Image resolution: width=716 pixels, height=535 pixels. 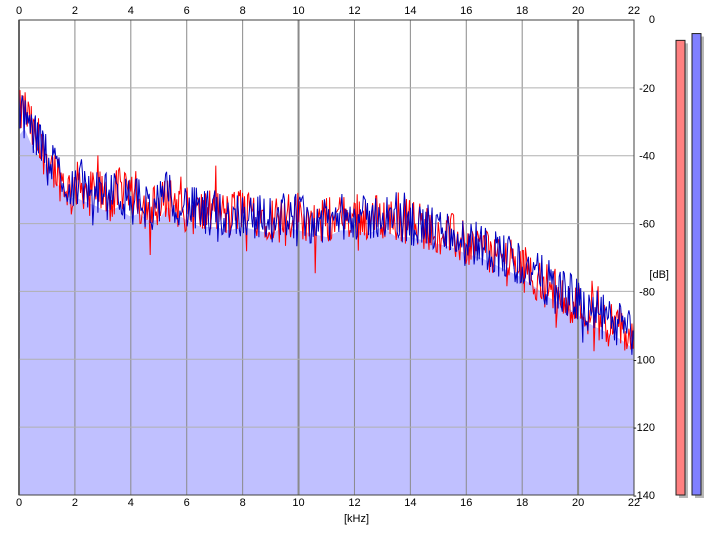 I want to click on x-tick-label: 12, so click(x=354, y=503).